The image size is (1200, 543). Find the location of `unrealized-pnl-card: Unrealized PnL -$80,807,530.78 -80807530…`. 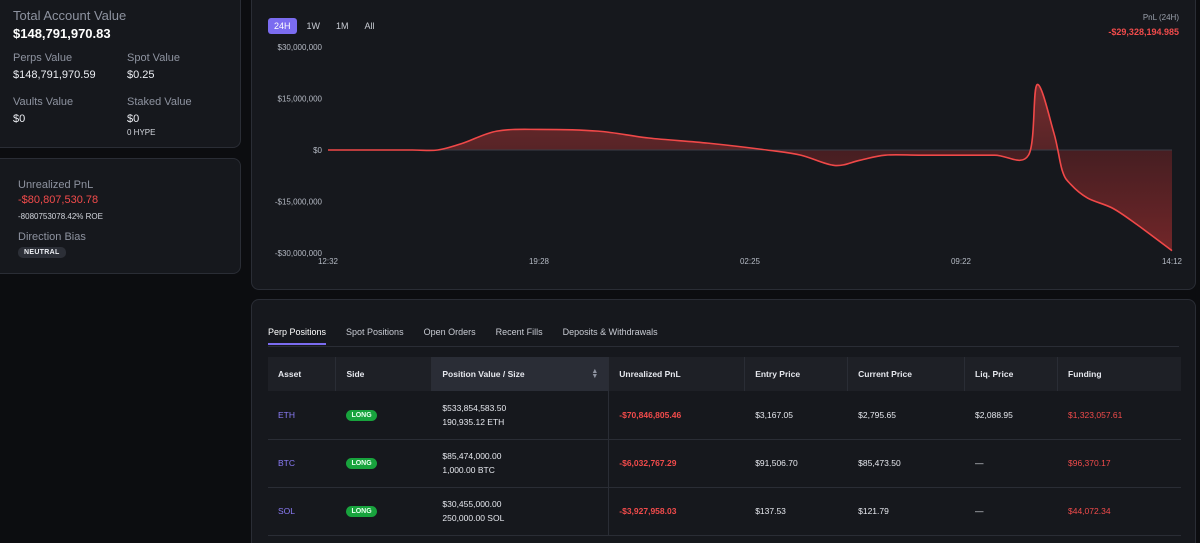

unrealized-pnl-card: Unrealized PnL -$80,807,530.78 -80807530… is located at coordinates (120, 216).